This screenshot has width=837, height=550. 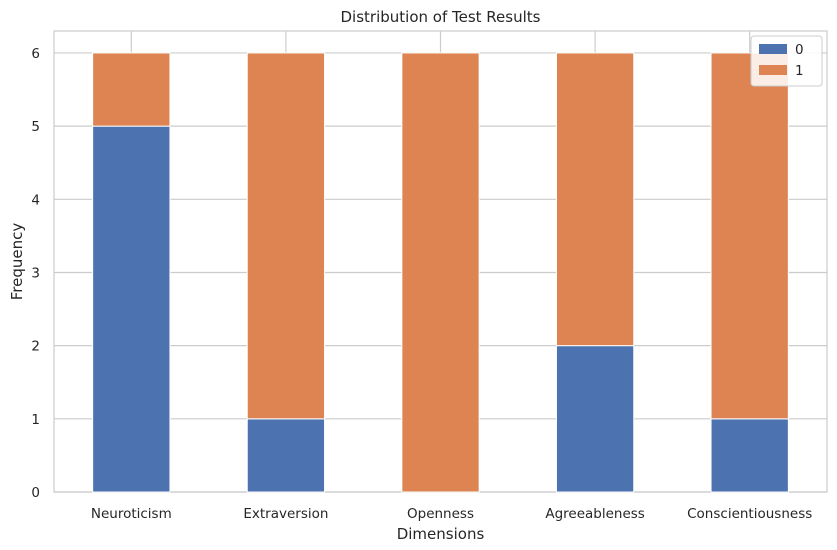 What do you see at coordinates (35, 54) in the screenshot?
I see `y-tick-label: 6` at bounding box center [35, 54].